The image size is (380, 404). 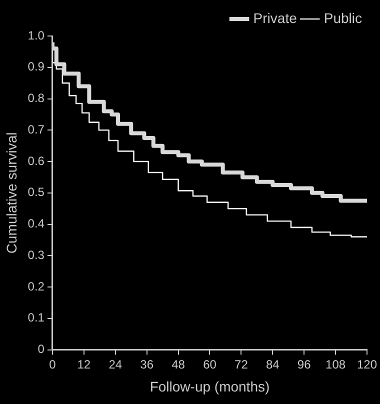 What do you see at coordinates (241, 364) in the screenshot?
I see `x-tick-label: 72` at bounding box center [241, 364].